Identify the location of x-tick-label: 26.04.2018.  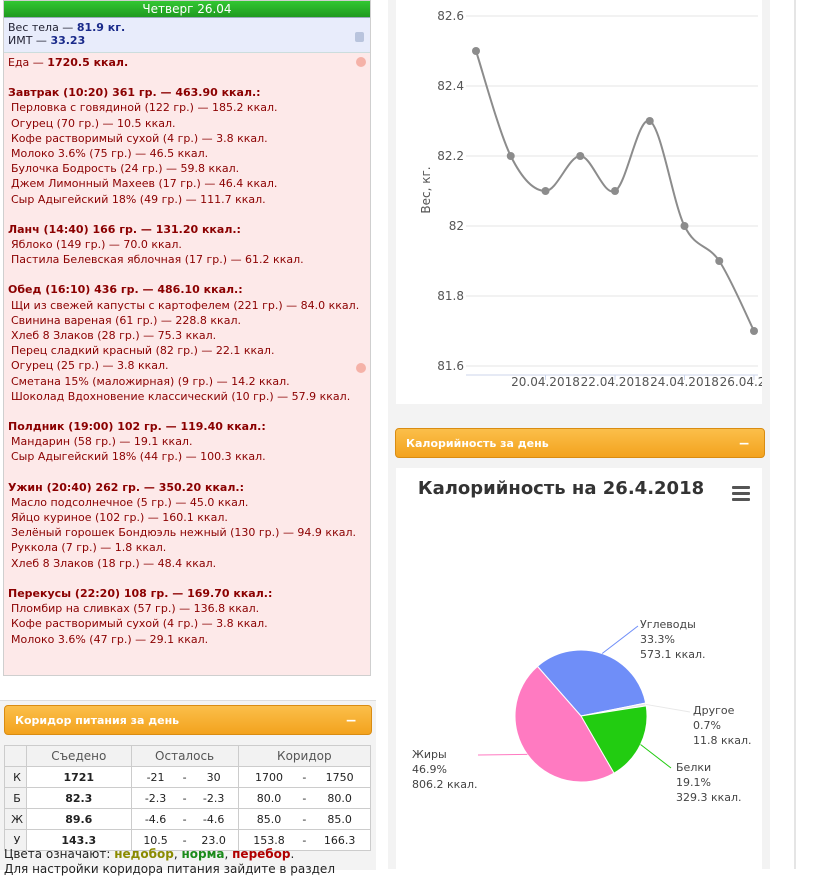
(741, 382).